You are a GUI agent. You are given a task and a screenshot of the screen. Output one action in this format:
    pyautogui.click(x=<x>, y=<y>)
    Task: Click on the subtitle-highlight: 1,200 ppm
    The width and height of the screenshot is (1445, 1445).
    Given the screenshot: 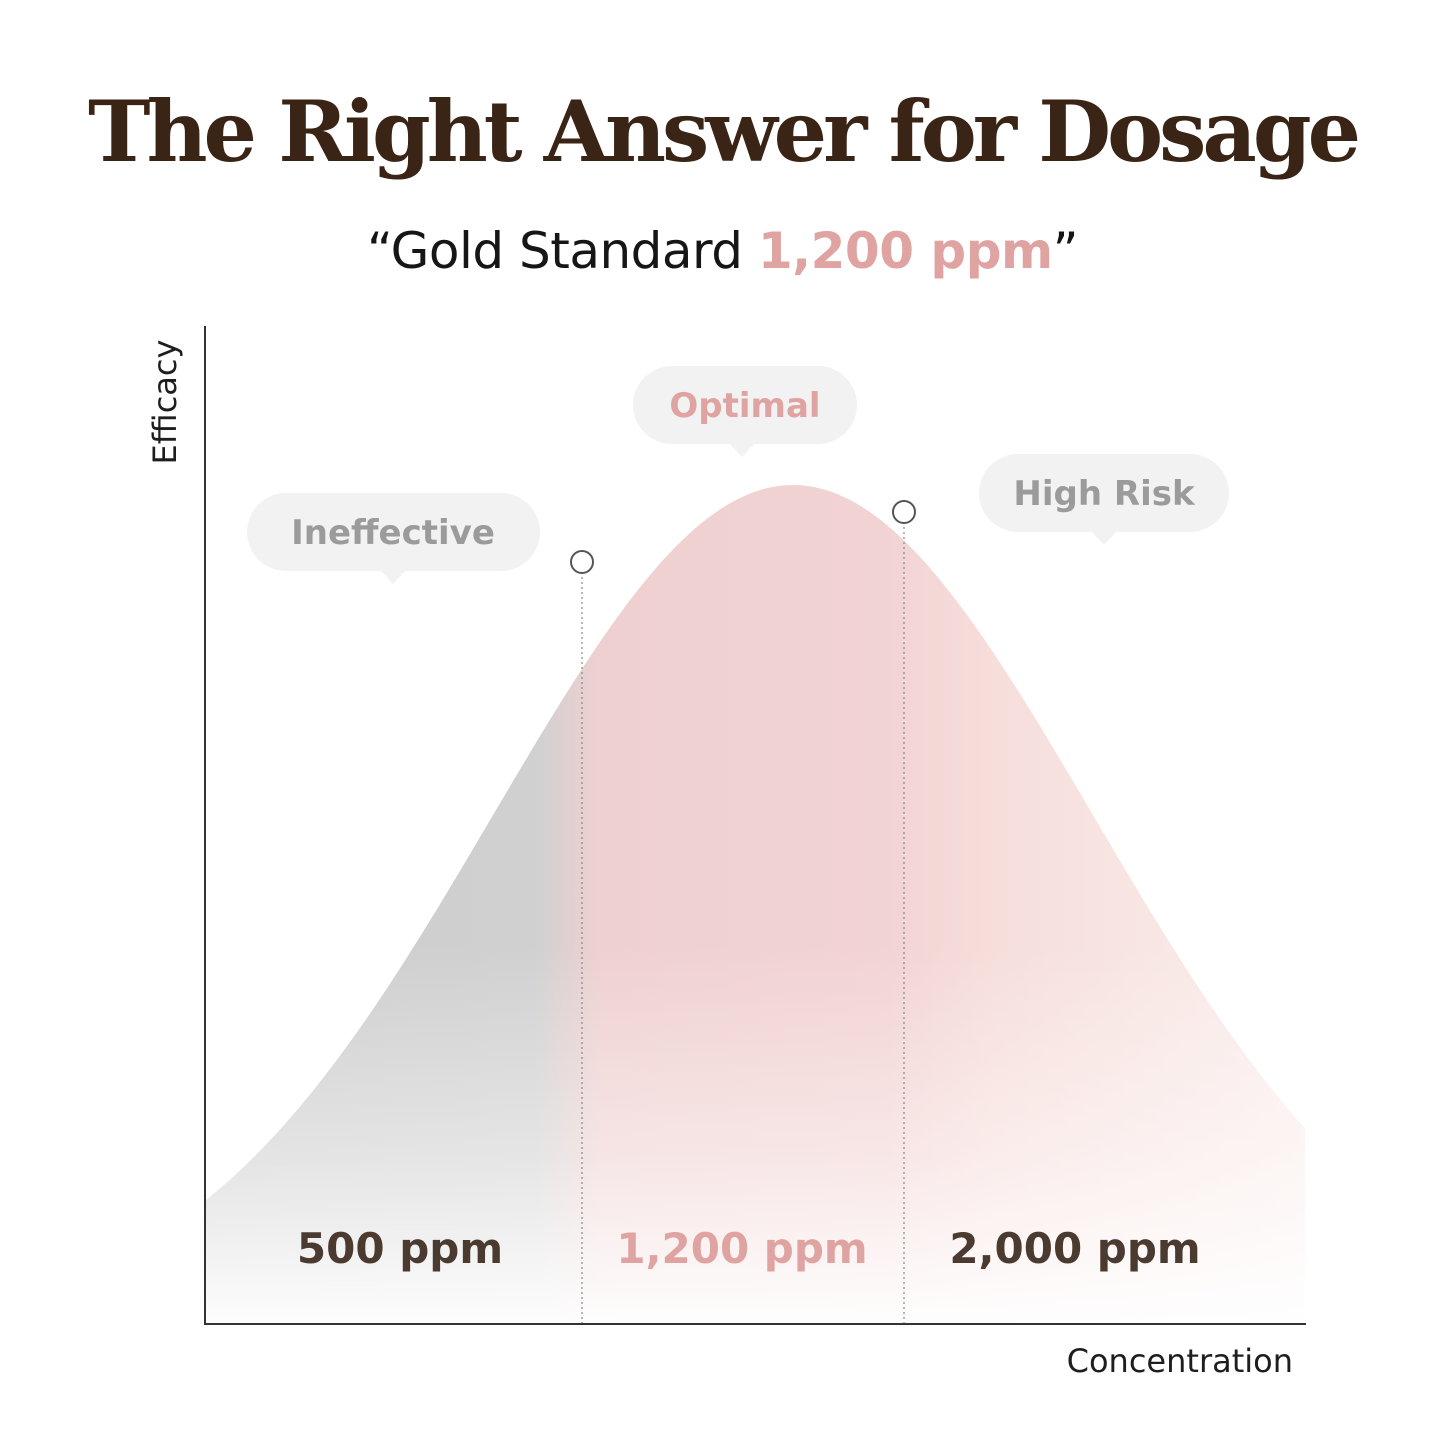 What is the action you would take?
    pyautogui.click(x=905, y=251)
    